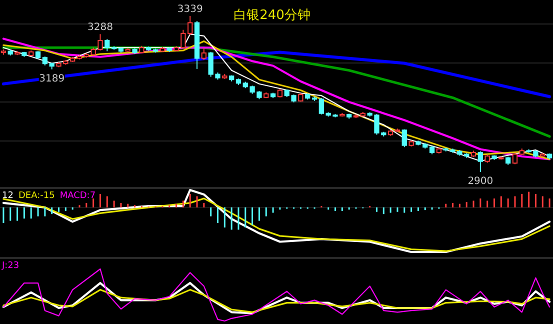 This screenshot has width=553, height=324. What do you see at coordinates (8, 196) in the screenshot?
I see `series-label: 12` at bounding box center [8, 196].